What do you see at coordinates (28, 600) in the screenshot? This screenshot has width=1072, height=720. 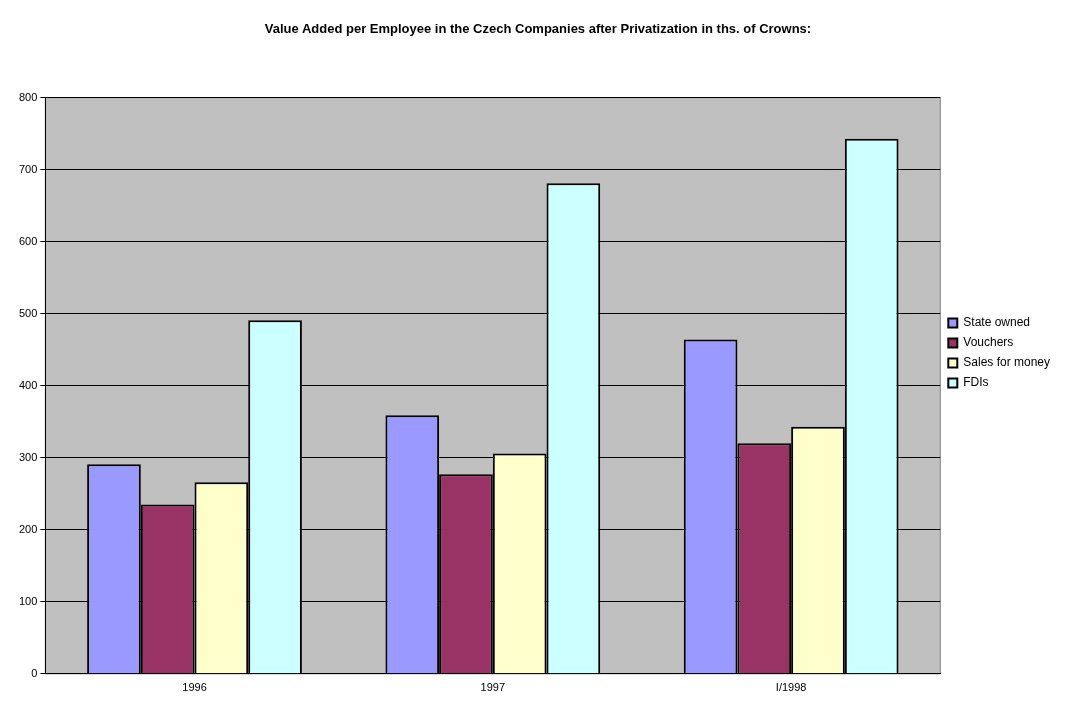 I see `y-tick-label: 100` at bounding box center [28, 600].